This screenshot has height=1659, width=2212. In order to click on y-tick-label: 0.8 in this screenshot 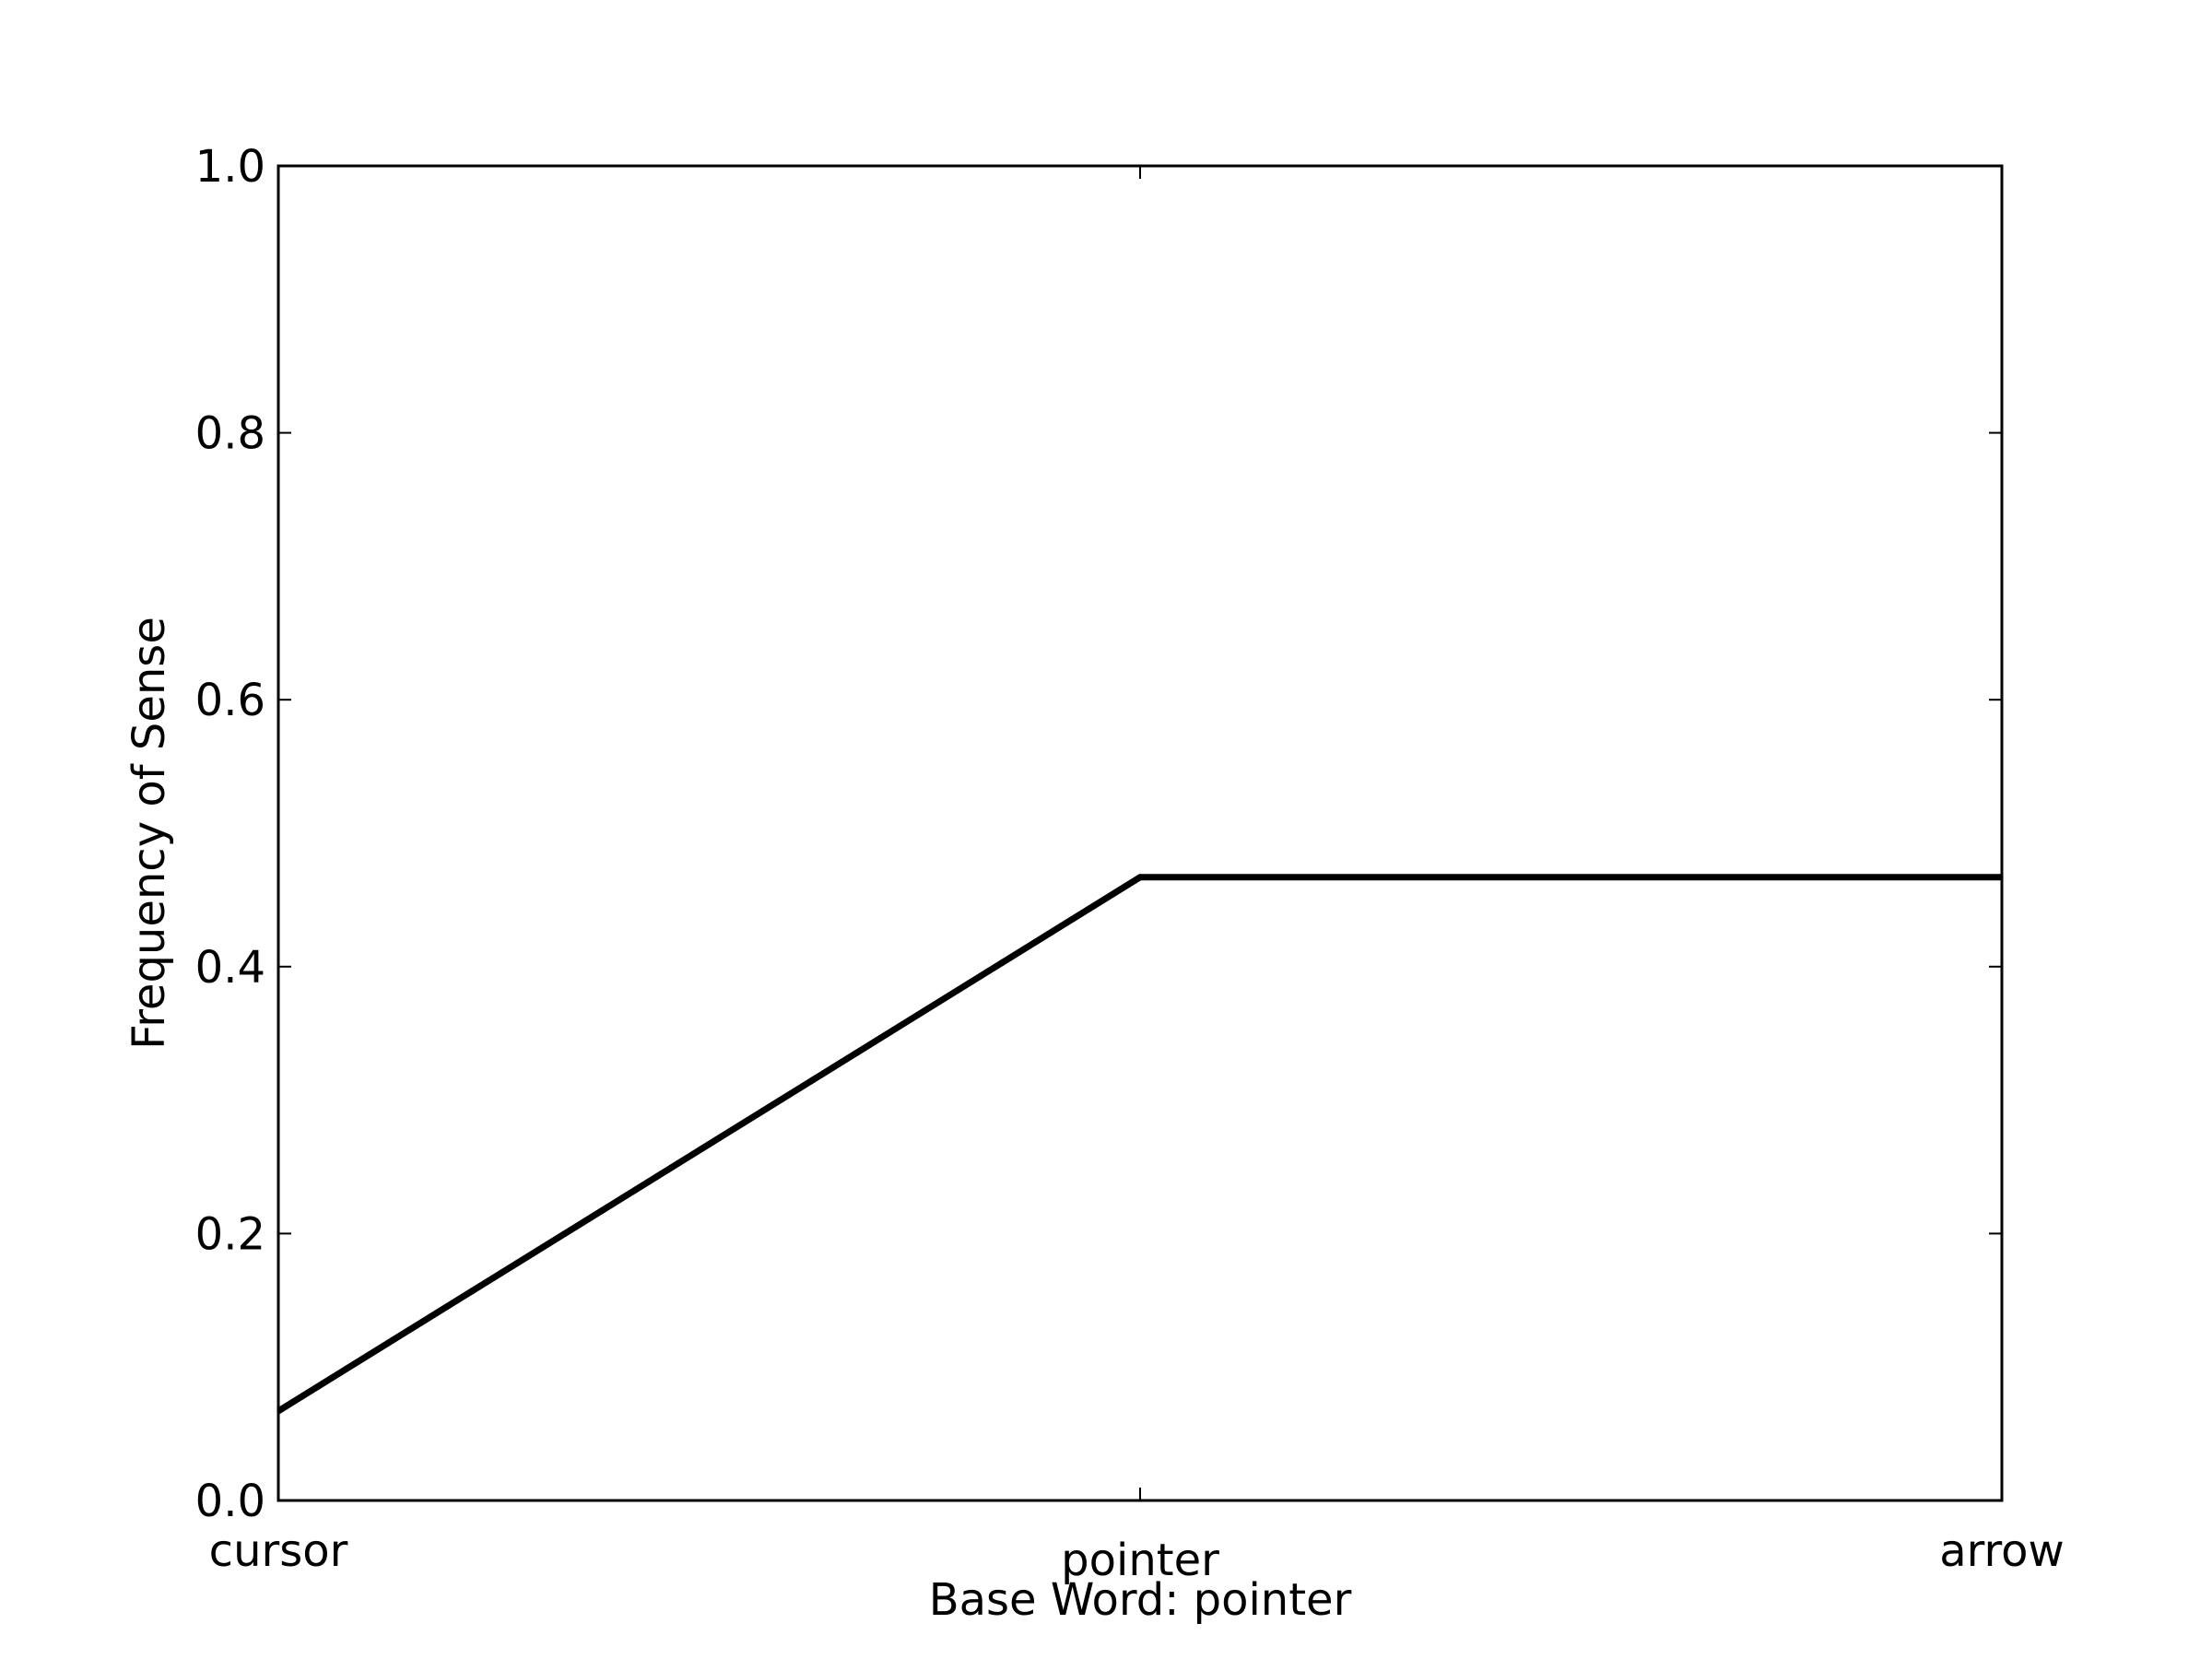, I will do `click(230, 434)`.